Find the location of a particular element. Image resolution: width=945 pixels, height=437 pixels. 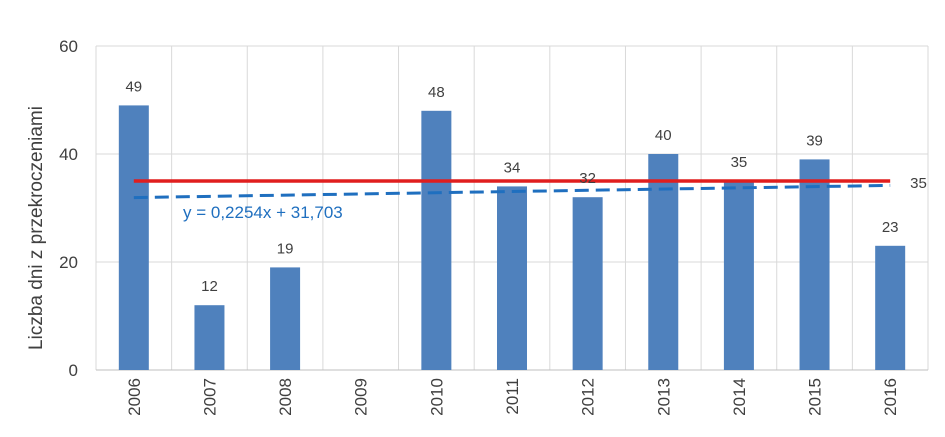

x-tick-label: 2008 is located at coordinates (285, 397).